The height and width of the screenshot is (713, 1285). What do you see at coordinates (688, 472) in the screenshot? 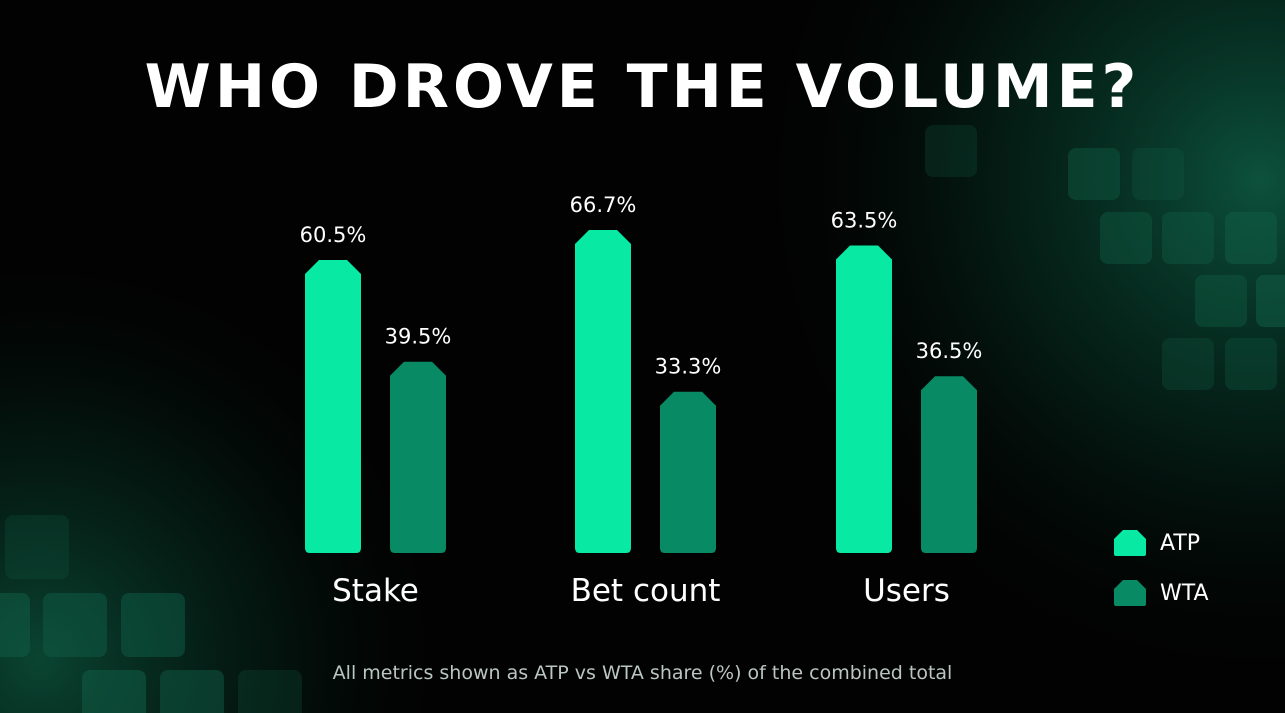
I see `bar-wta-bet-count` at bounding box center [688, 472].